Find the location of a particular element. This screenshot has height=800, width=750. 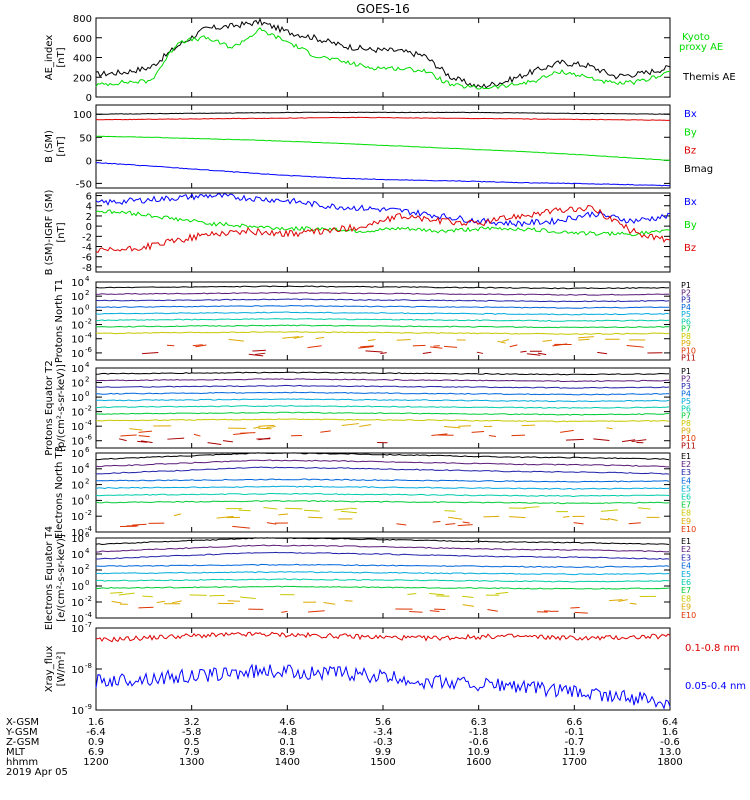

y-tick-label: 0 is located at coordinates (89, 227).